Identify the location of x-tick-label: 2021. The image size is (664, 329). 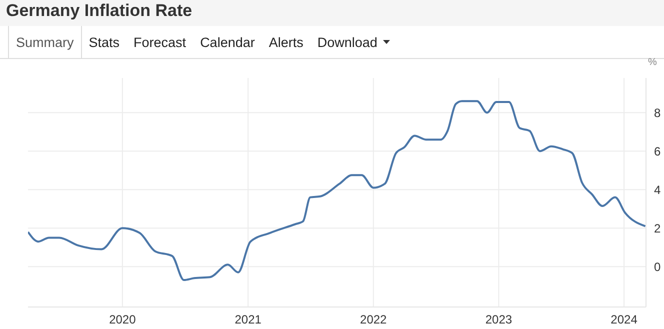
(248, 319).